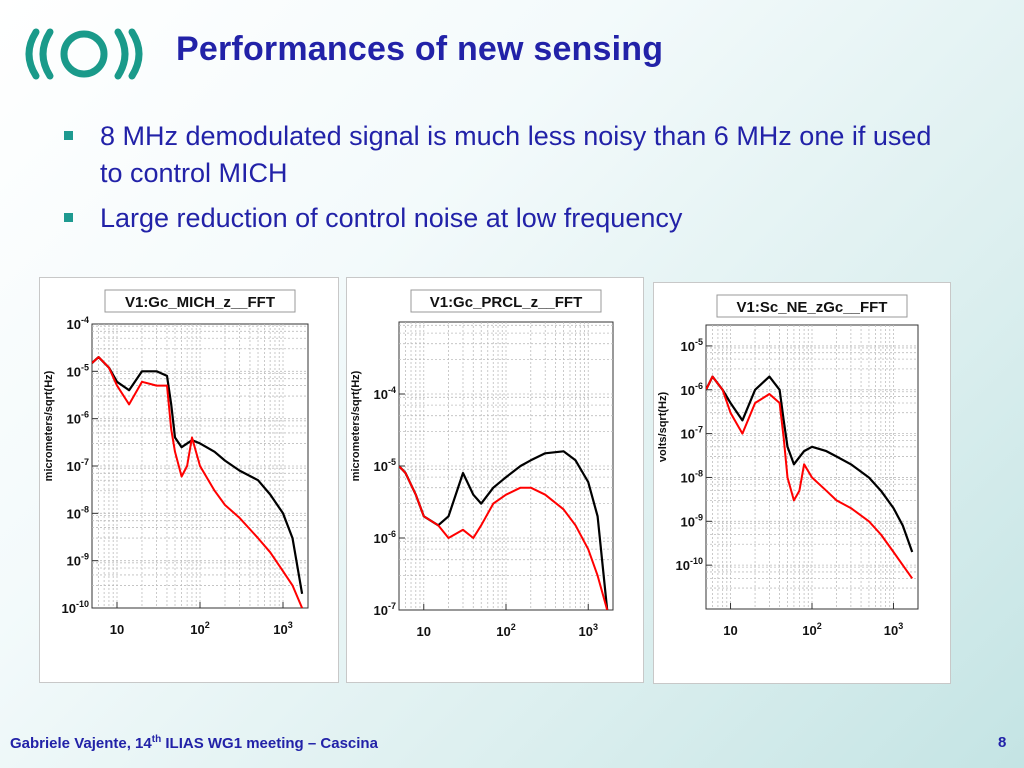 This screenshot has height=768, width=1024. Describe the element at coordinates (84, 54) in the screenshot. I see `virgo-logo` at that location.